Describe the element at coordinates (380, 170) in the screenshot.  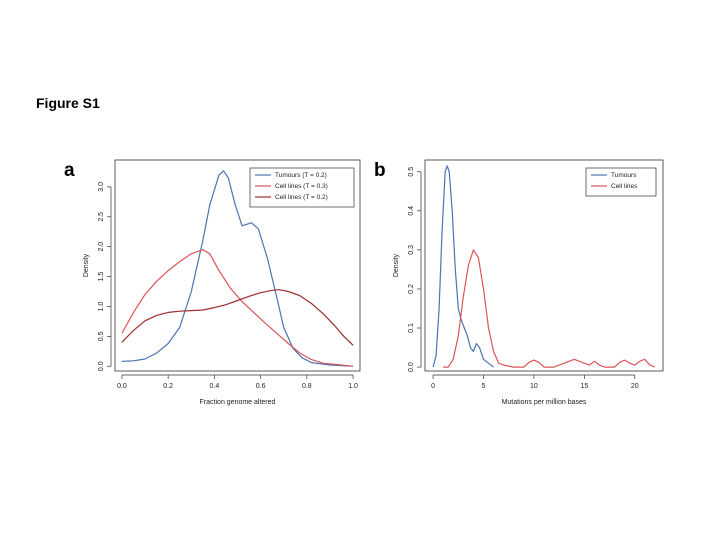
I see `panel-letter-b: b` at that location.